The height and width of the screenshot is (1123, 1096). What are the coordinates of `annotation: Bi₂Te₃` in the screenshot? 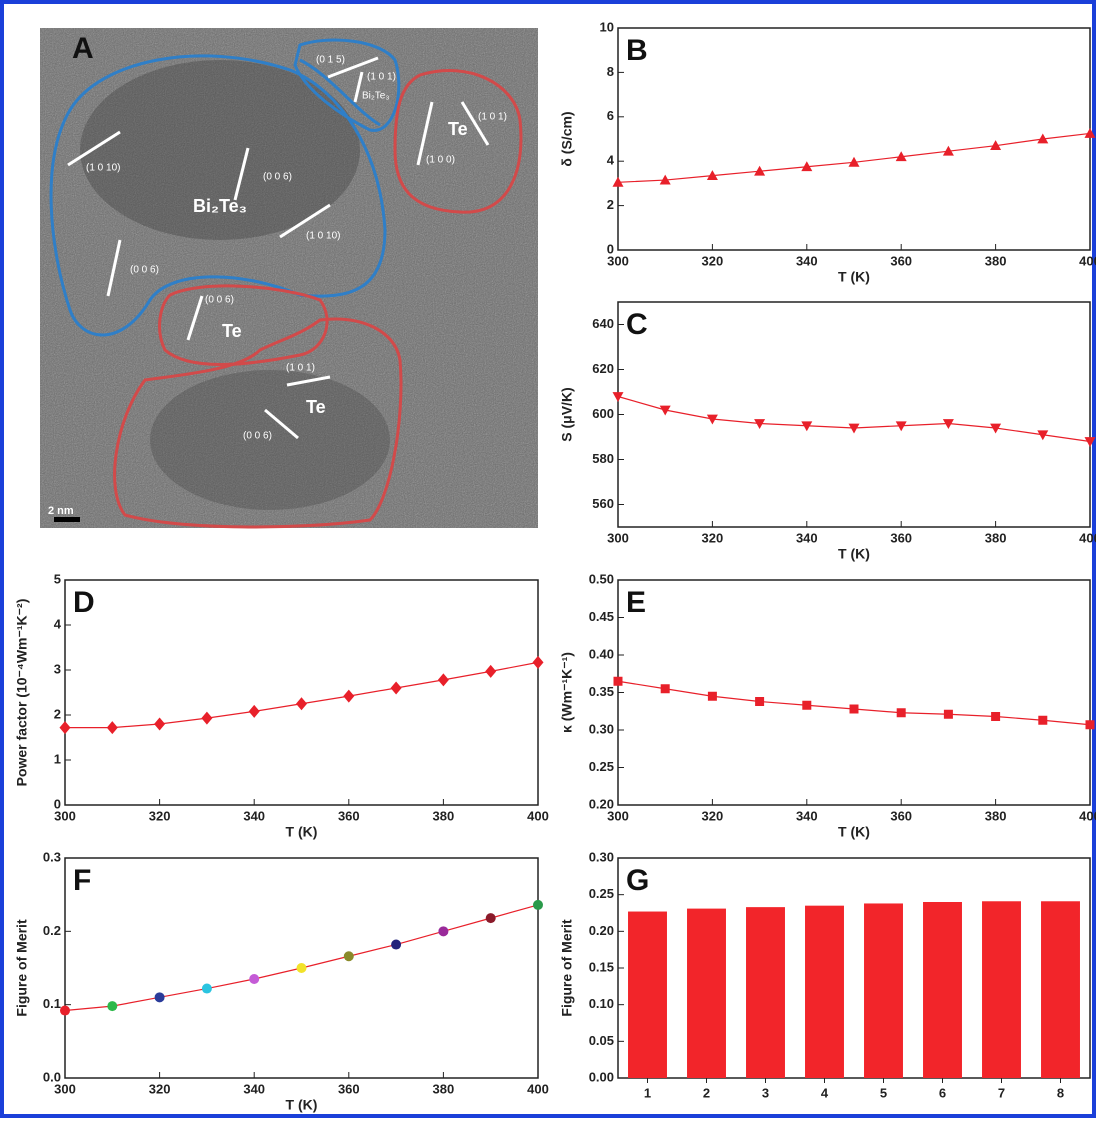 It's located at (220, 206).